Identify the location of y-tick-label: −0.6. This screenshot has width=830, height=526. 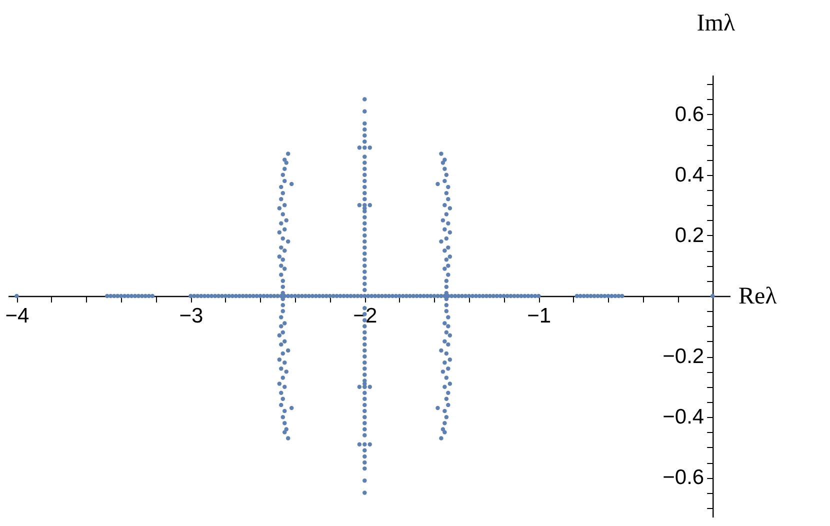
(683, 478).